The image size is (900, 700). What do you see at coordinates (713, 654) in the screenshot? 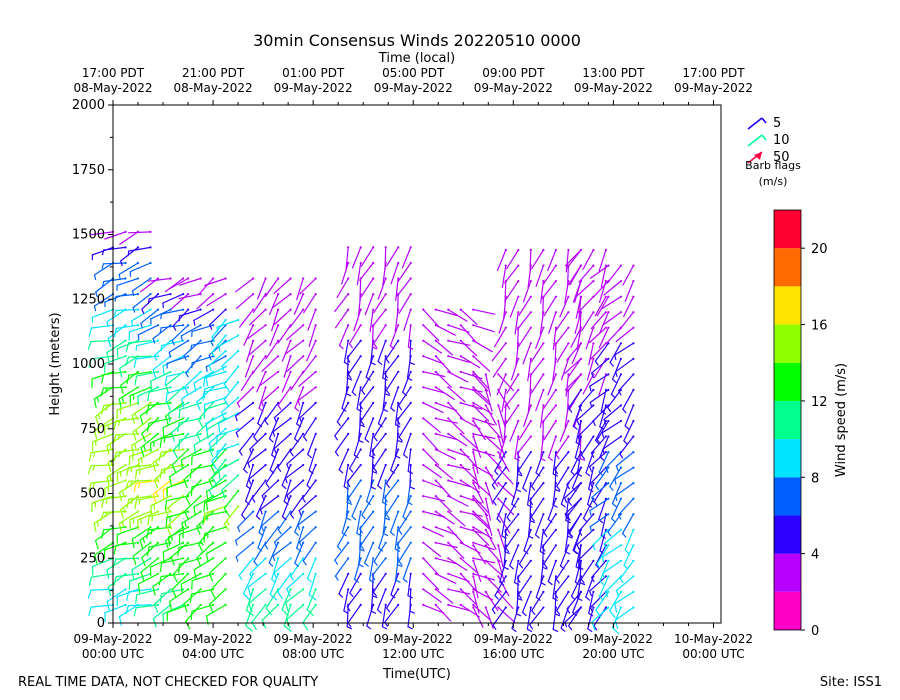
I see `x-tick-label-time: 00:00 UTC` at bounding box center [713, 654].